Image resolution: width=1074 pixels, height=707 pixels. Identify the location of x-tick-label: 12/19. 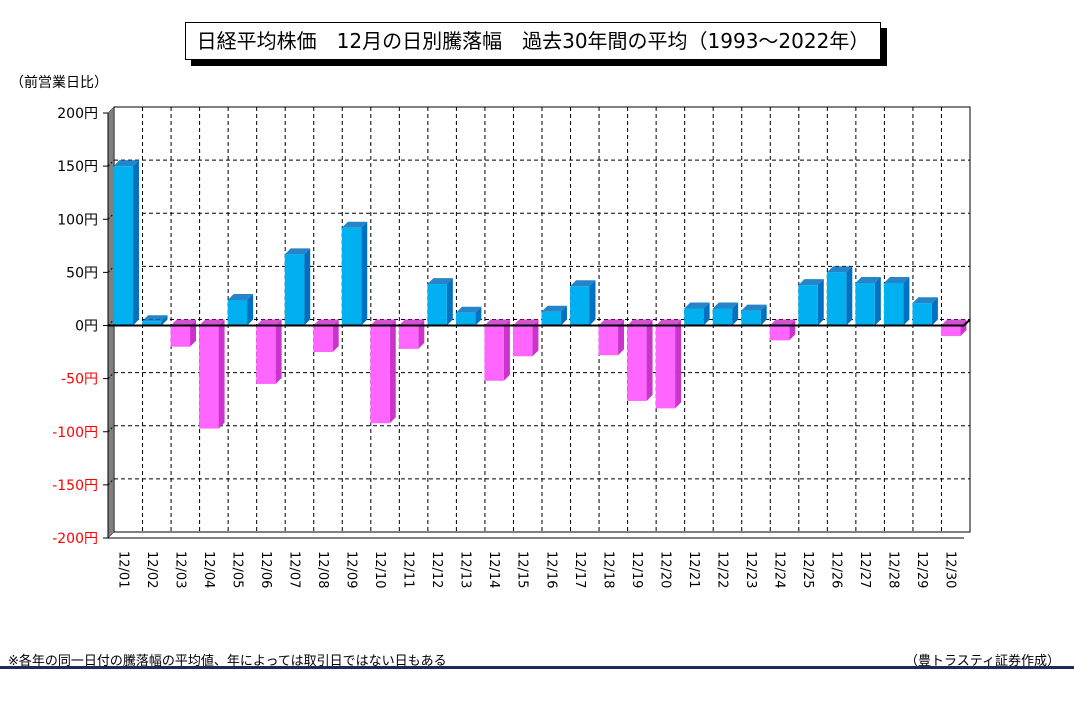
(636, 569).